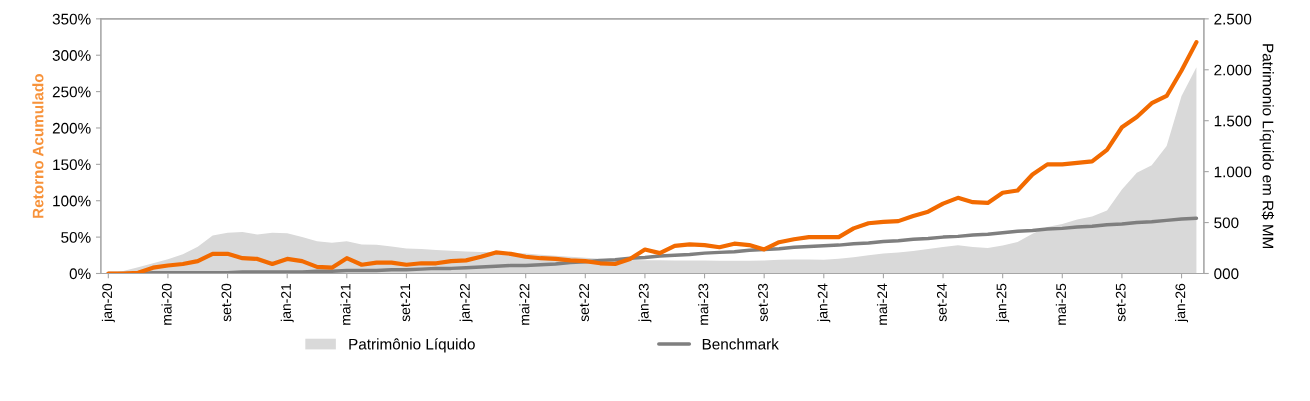  Describe the element at coordinates (72, 201) in the screenshot. I see `y-tick-label: 100%` at that location.